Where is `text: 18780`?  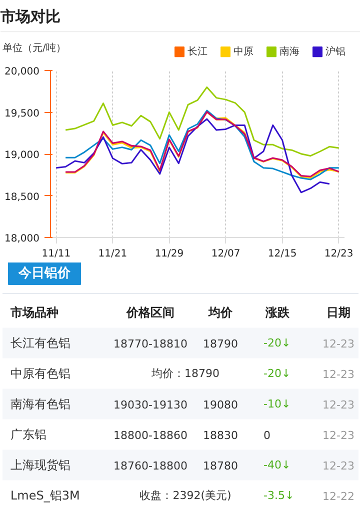
text: 18780 is located at coordinates (220, 466).